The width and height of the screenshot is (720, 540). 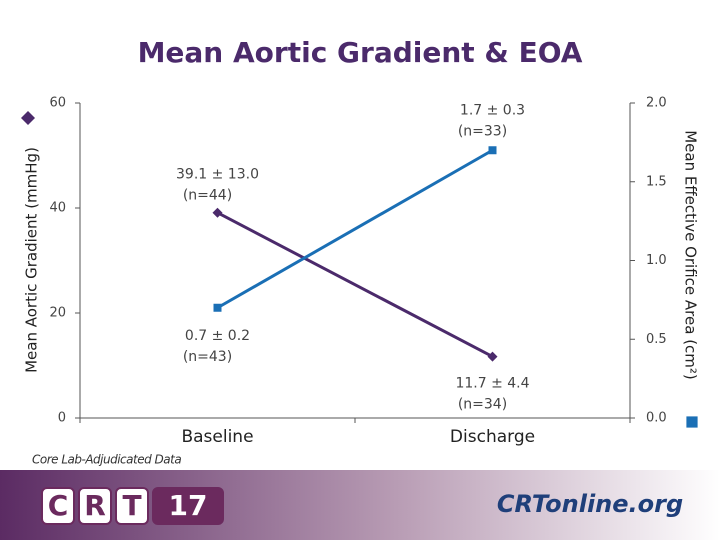 I want to click on footnote: Core Lab-Adjudicated Data, so click(x=106, y=460).